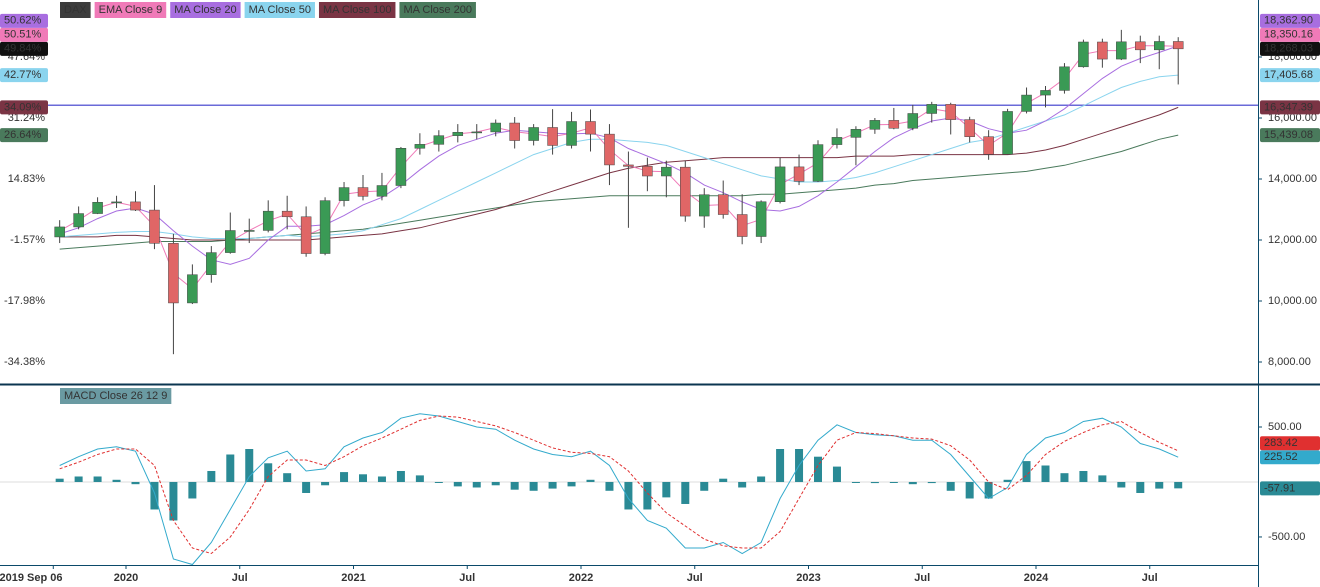  Describe the element at coordinates (126, 578) in the screenshot. I see `x-tick-label: 2020` at that location.